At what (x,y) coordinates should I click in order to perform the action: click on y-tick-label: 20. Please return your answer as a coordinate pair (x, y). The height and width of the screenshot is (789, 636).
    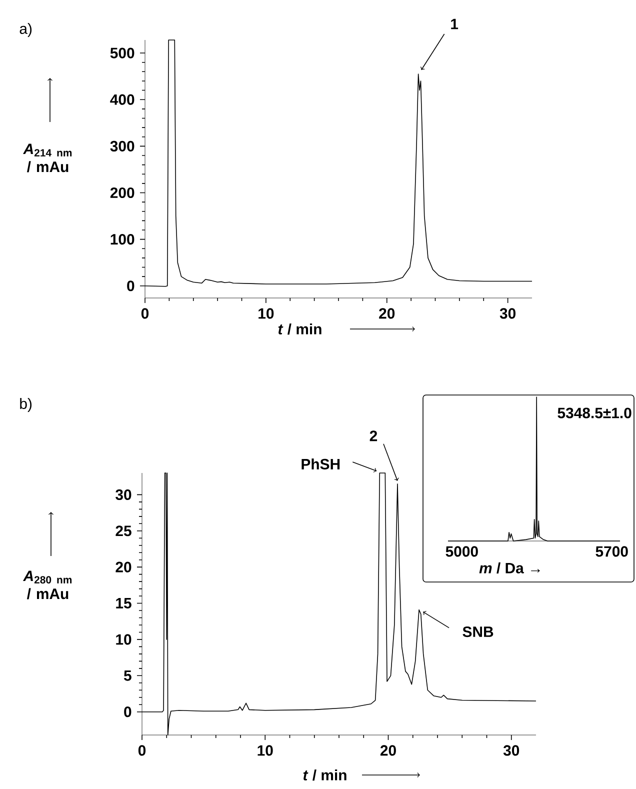
    Looking at the image, I should click on (124, 567).